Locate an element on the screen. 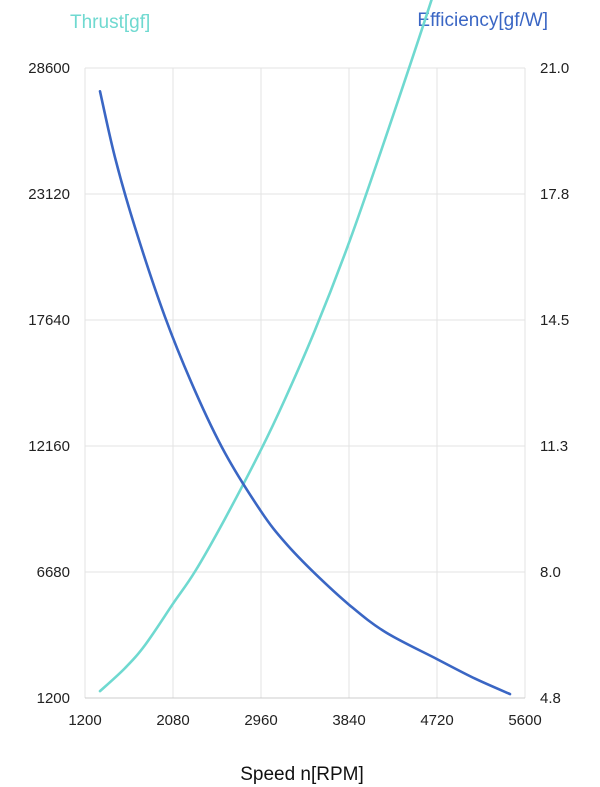 The image size is (600, 787). right-tick-label: 17.8 is located at coordinates (554, 194).